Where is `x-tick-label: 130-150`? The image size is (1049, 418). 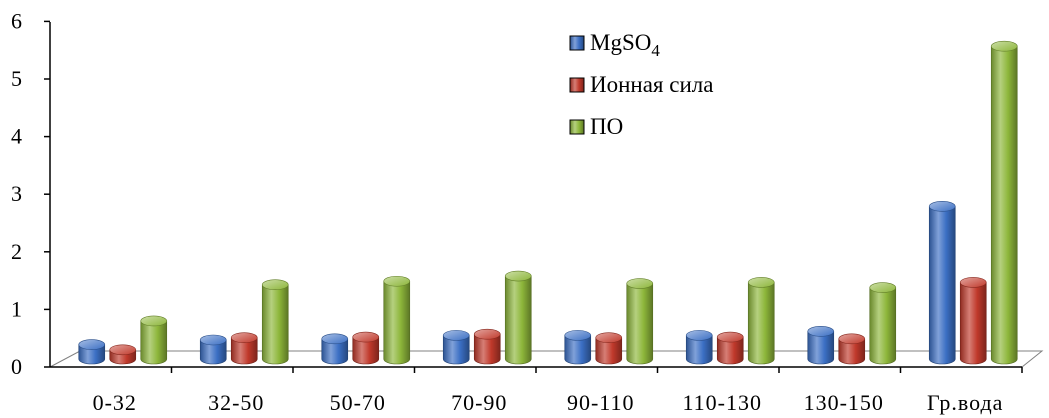
x-tick-label: 130-150 is located at coordinates (844, 402).